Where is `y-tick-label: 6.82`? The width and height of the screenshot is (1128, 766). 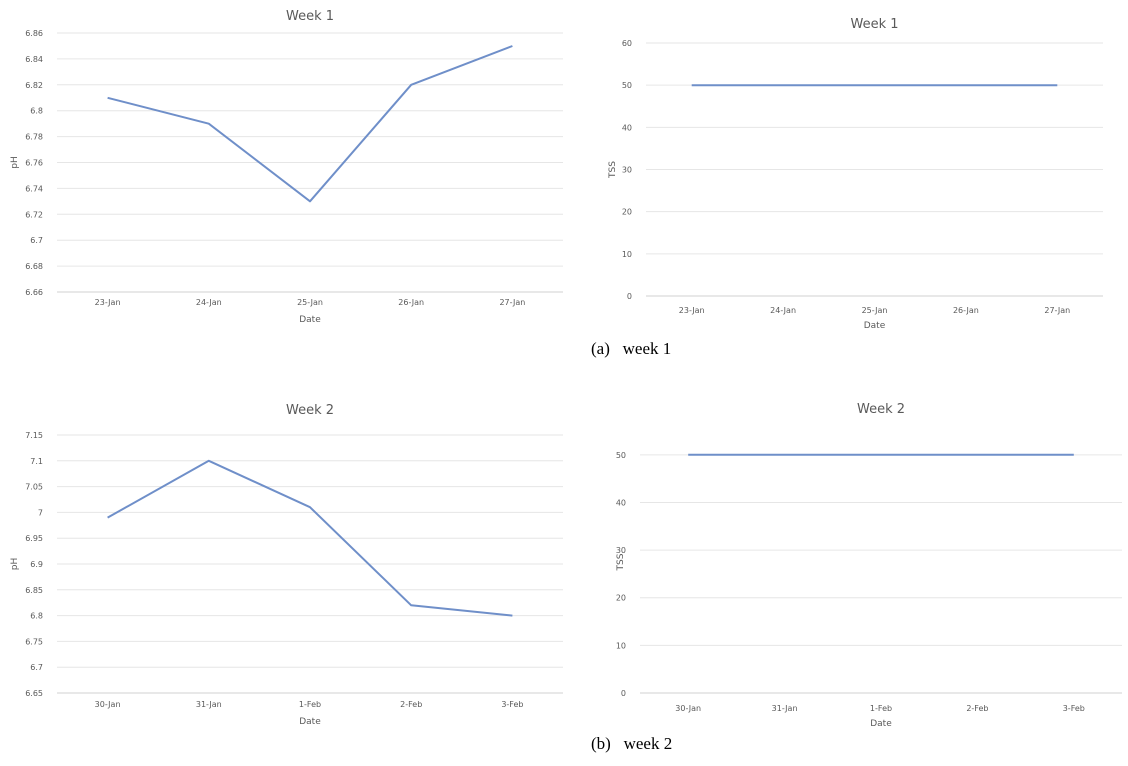 y-tick-label: 6.82 is located at coordinates (34, 85).